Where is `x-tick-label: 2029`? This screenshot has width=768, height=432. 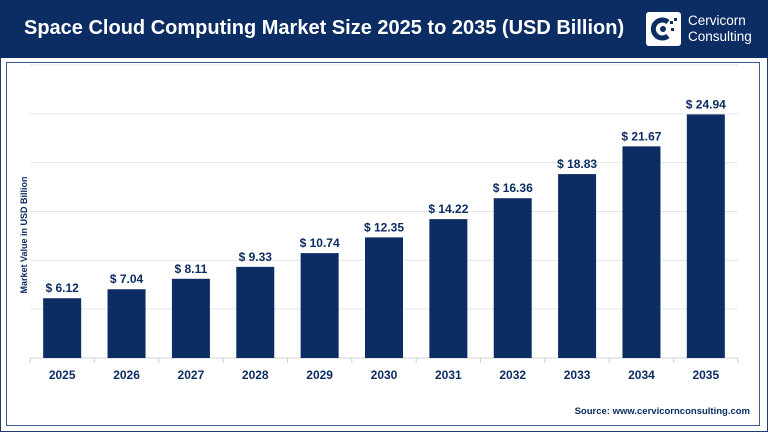
x-tick-label: 2029 is located at coordinates (319, 375).